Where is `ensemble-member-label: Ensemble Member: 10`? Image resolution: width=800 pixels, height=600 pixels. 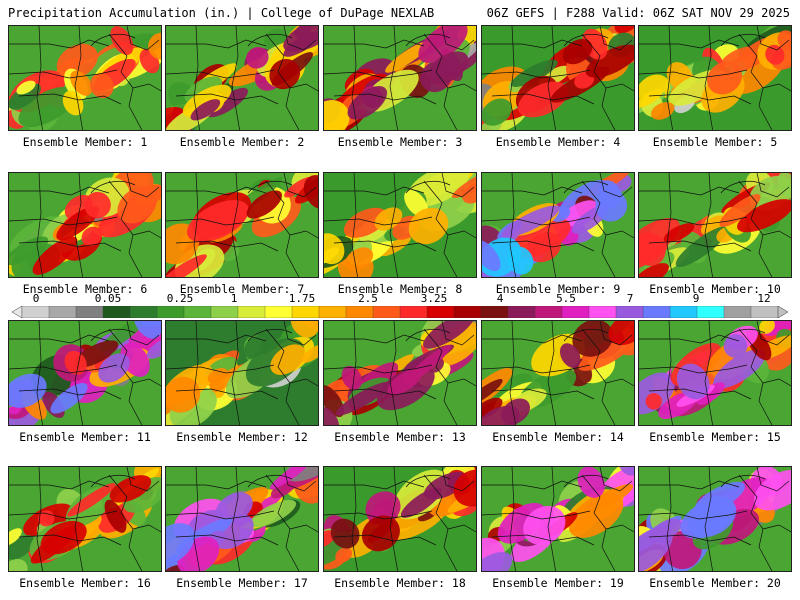
ensemble-member-label: Ensemble Member: 10 is located at coordinates (715, 289).